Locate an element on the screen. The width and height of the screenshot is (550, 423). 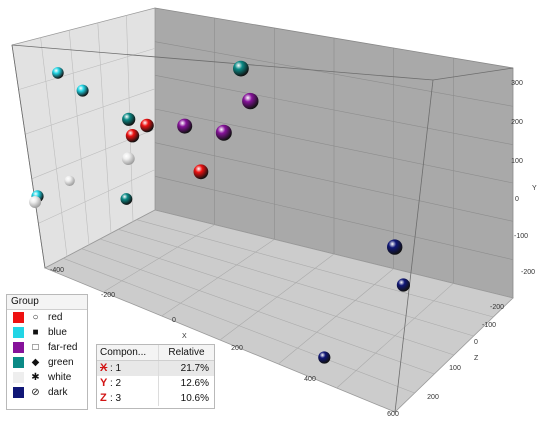
marker-icon: ✱ is located at coordinates (35, 377).